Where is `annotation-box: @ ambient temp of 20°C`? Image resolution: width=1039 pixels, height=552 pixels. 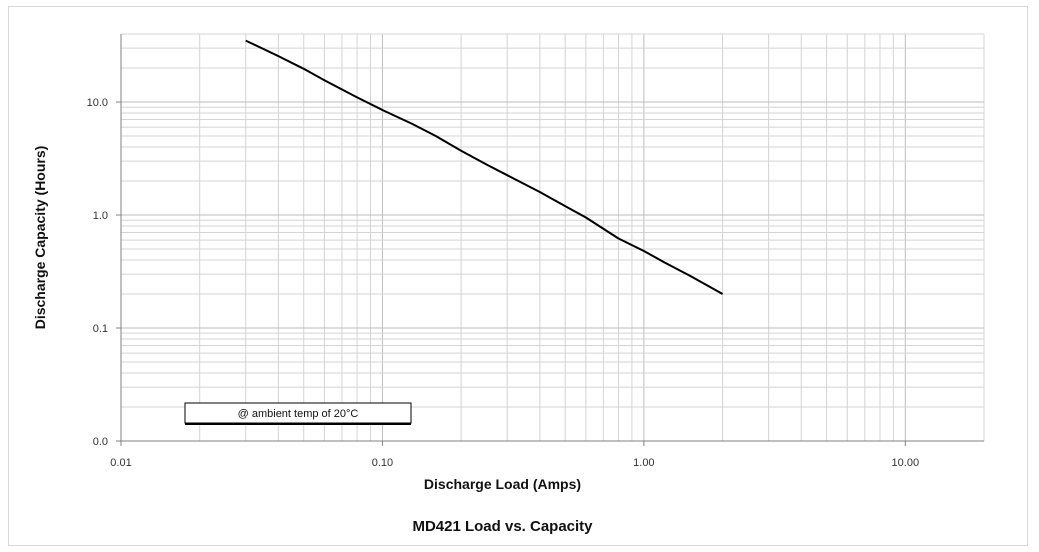 annotation-box: @ ambient temp of 20°C is located at coordinates (298, 413).